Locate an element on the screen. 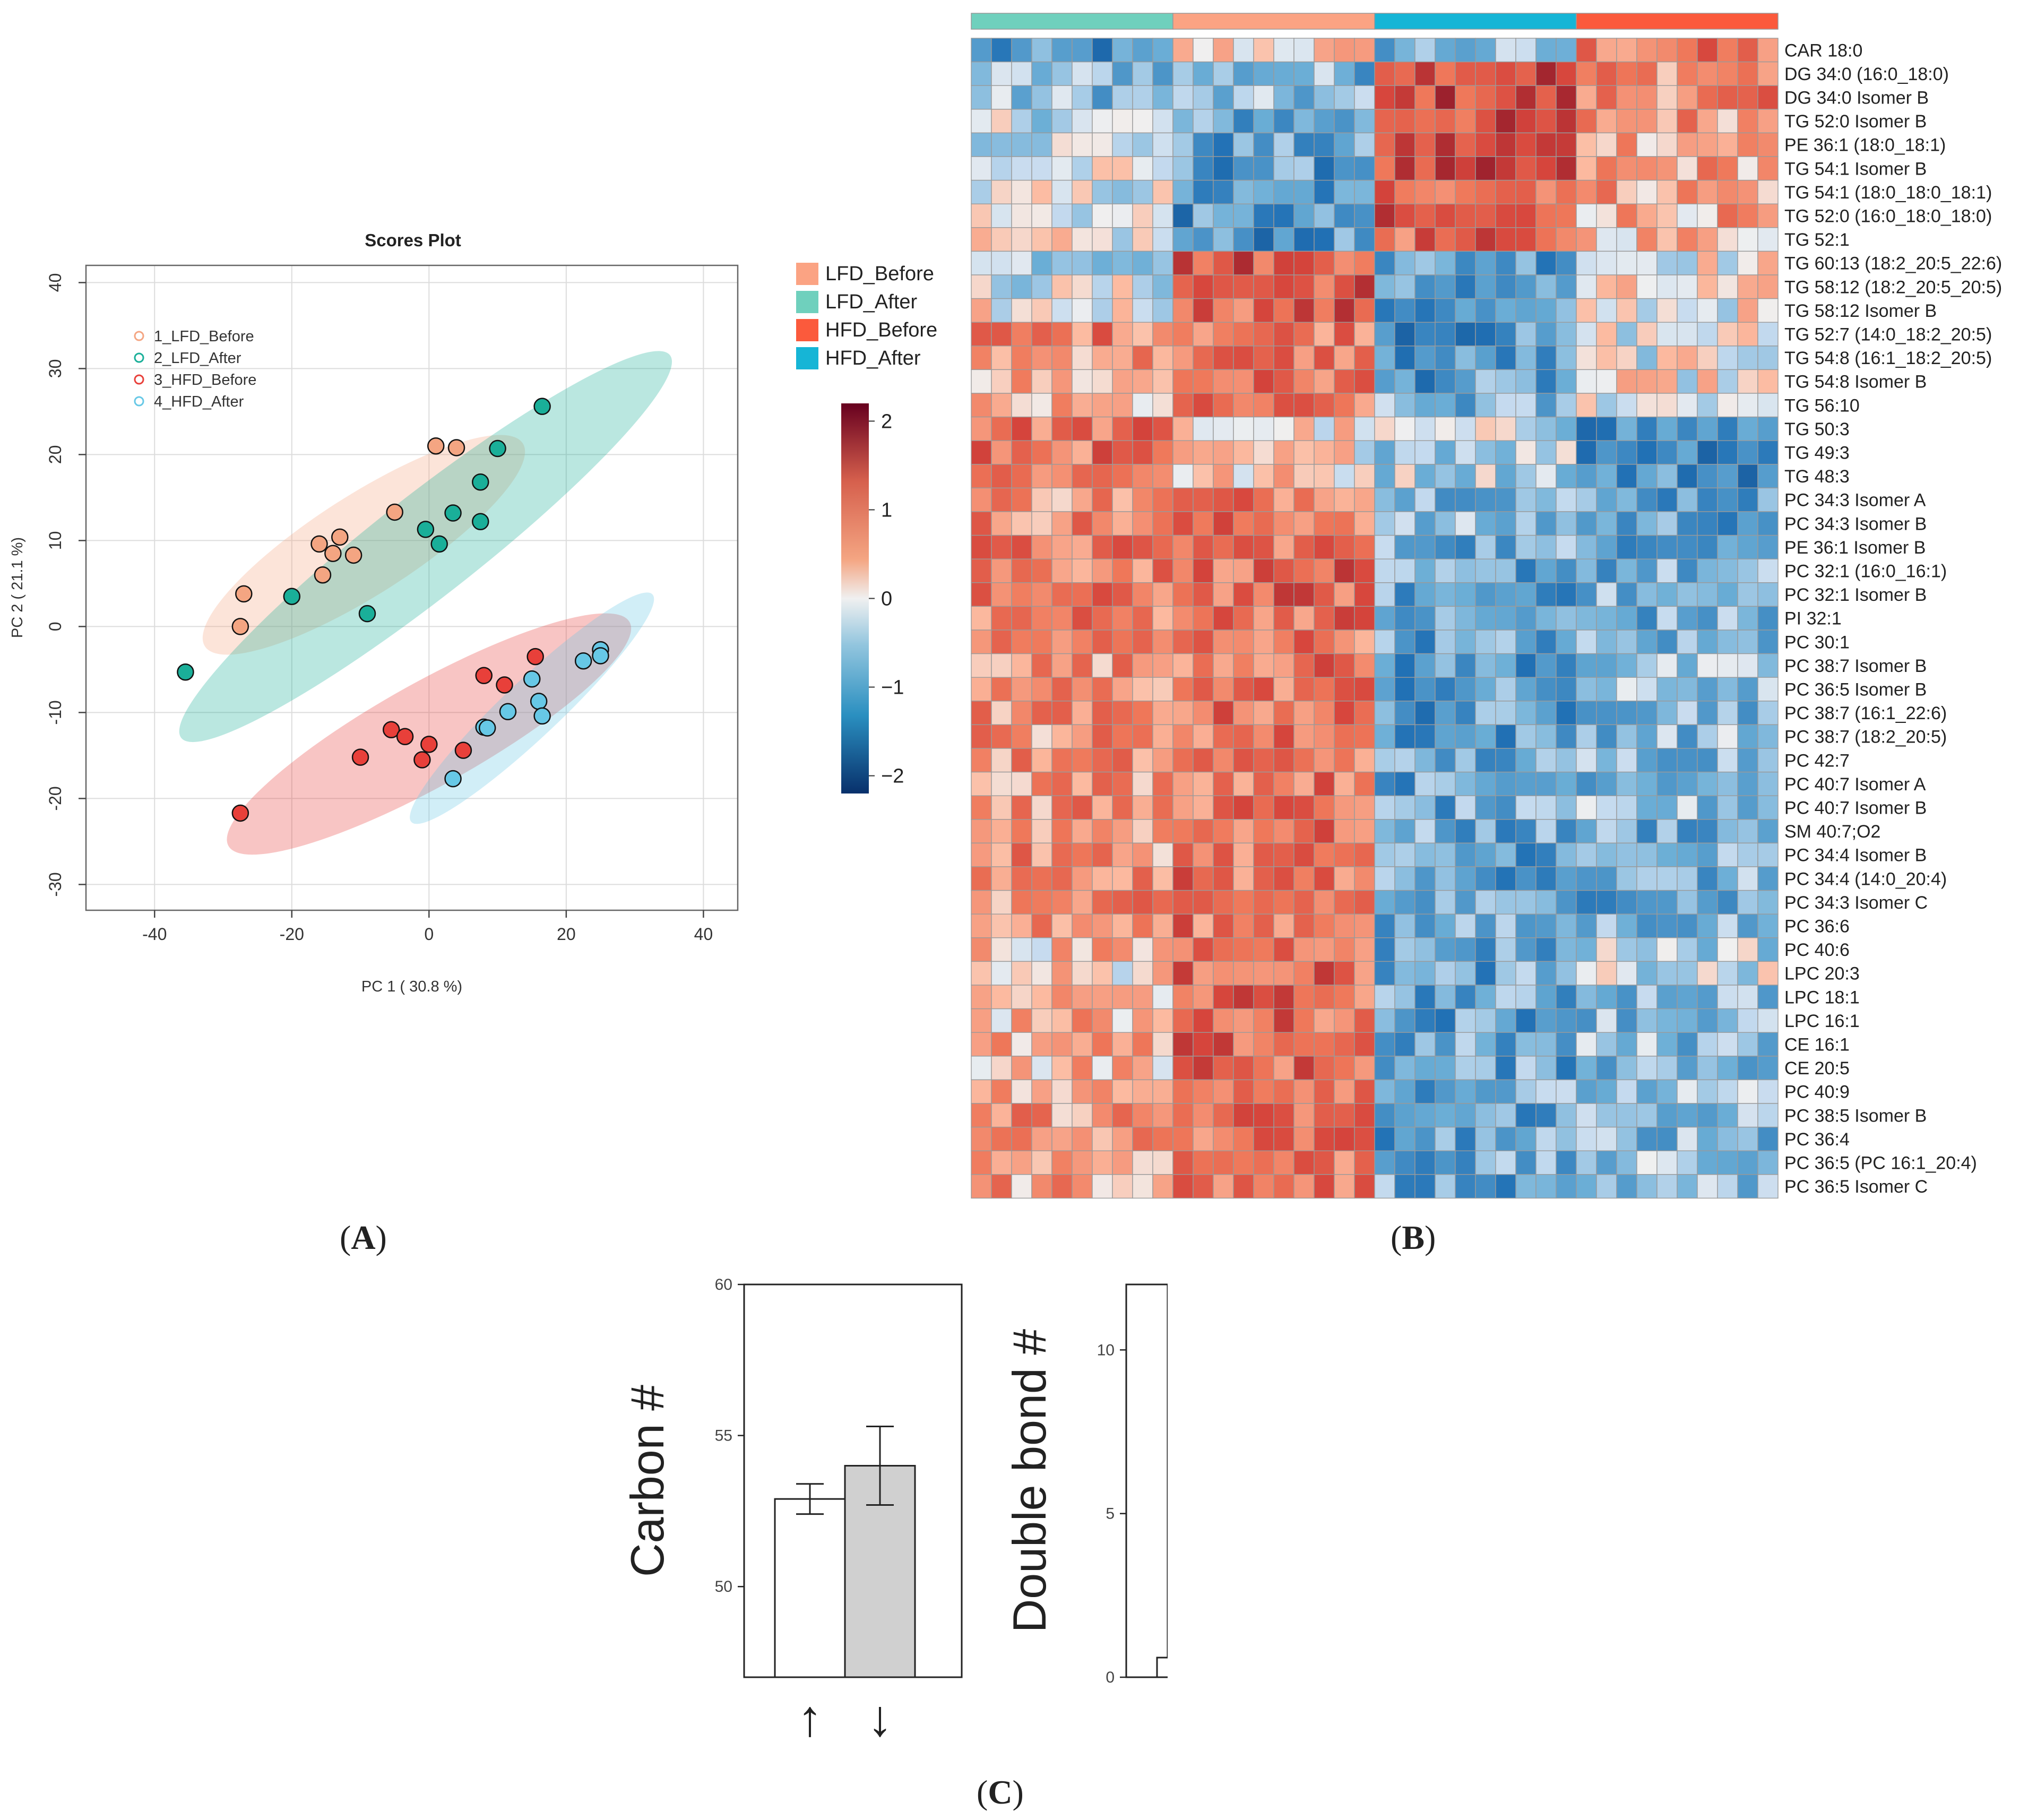 The width and height of the screenshot is (2037, 1820). row-label: LPC 16:1 is located at coordinates (1822, 1021).